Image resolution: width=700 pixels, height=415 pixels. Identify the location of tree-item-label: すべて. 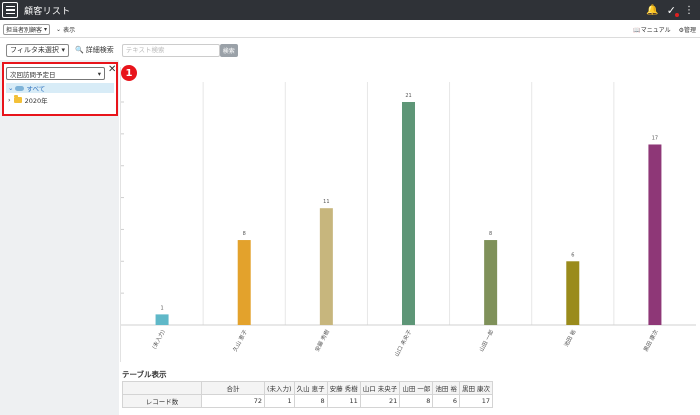
(36, 89).